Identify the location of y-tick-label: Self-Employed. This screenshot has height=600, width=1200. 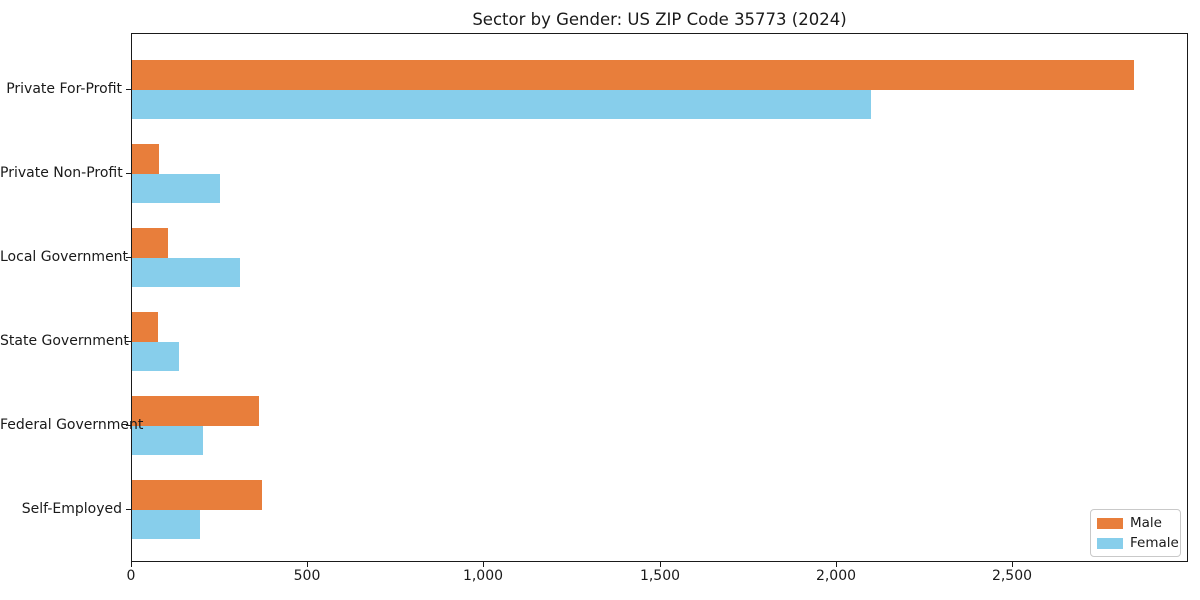
(71, 509).